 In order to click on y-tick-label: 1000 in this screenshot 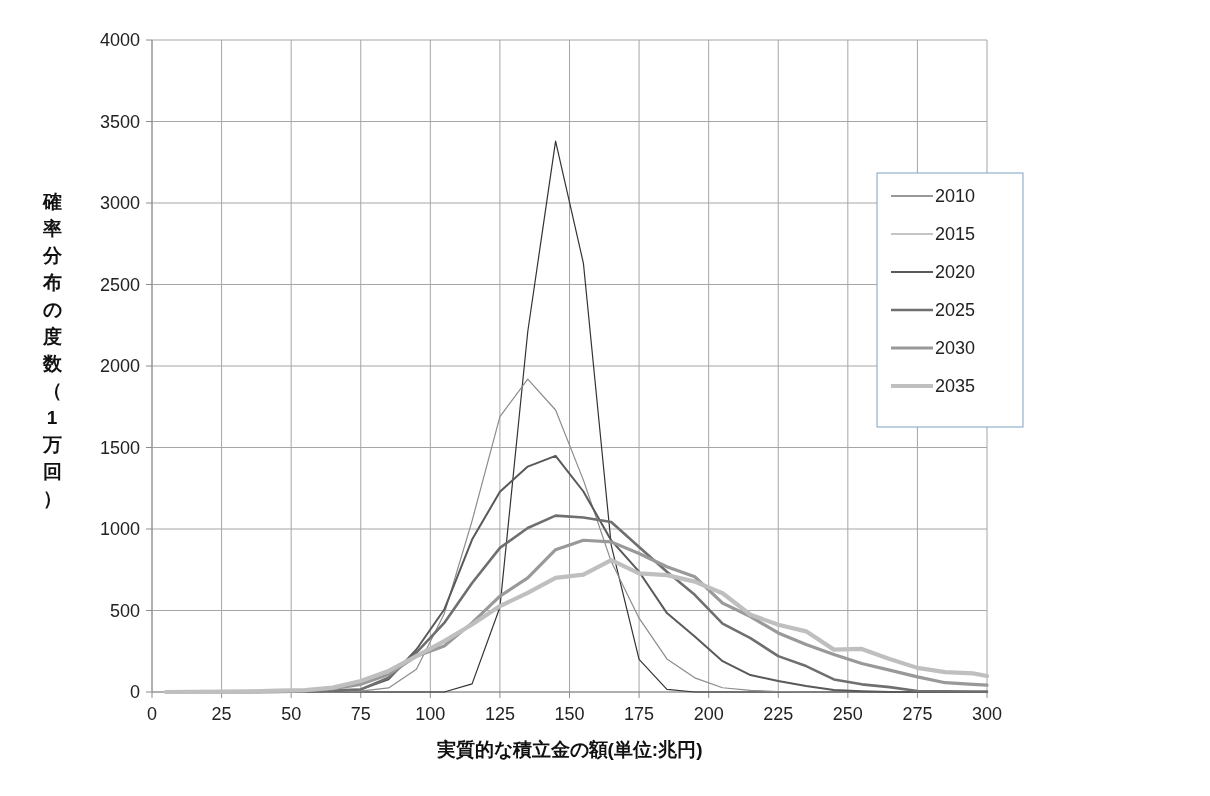, I will do `click(119, 529)`.